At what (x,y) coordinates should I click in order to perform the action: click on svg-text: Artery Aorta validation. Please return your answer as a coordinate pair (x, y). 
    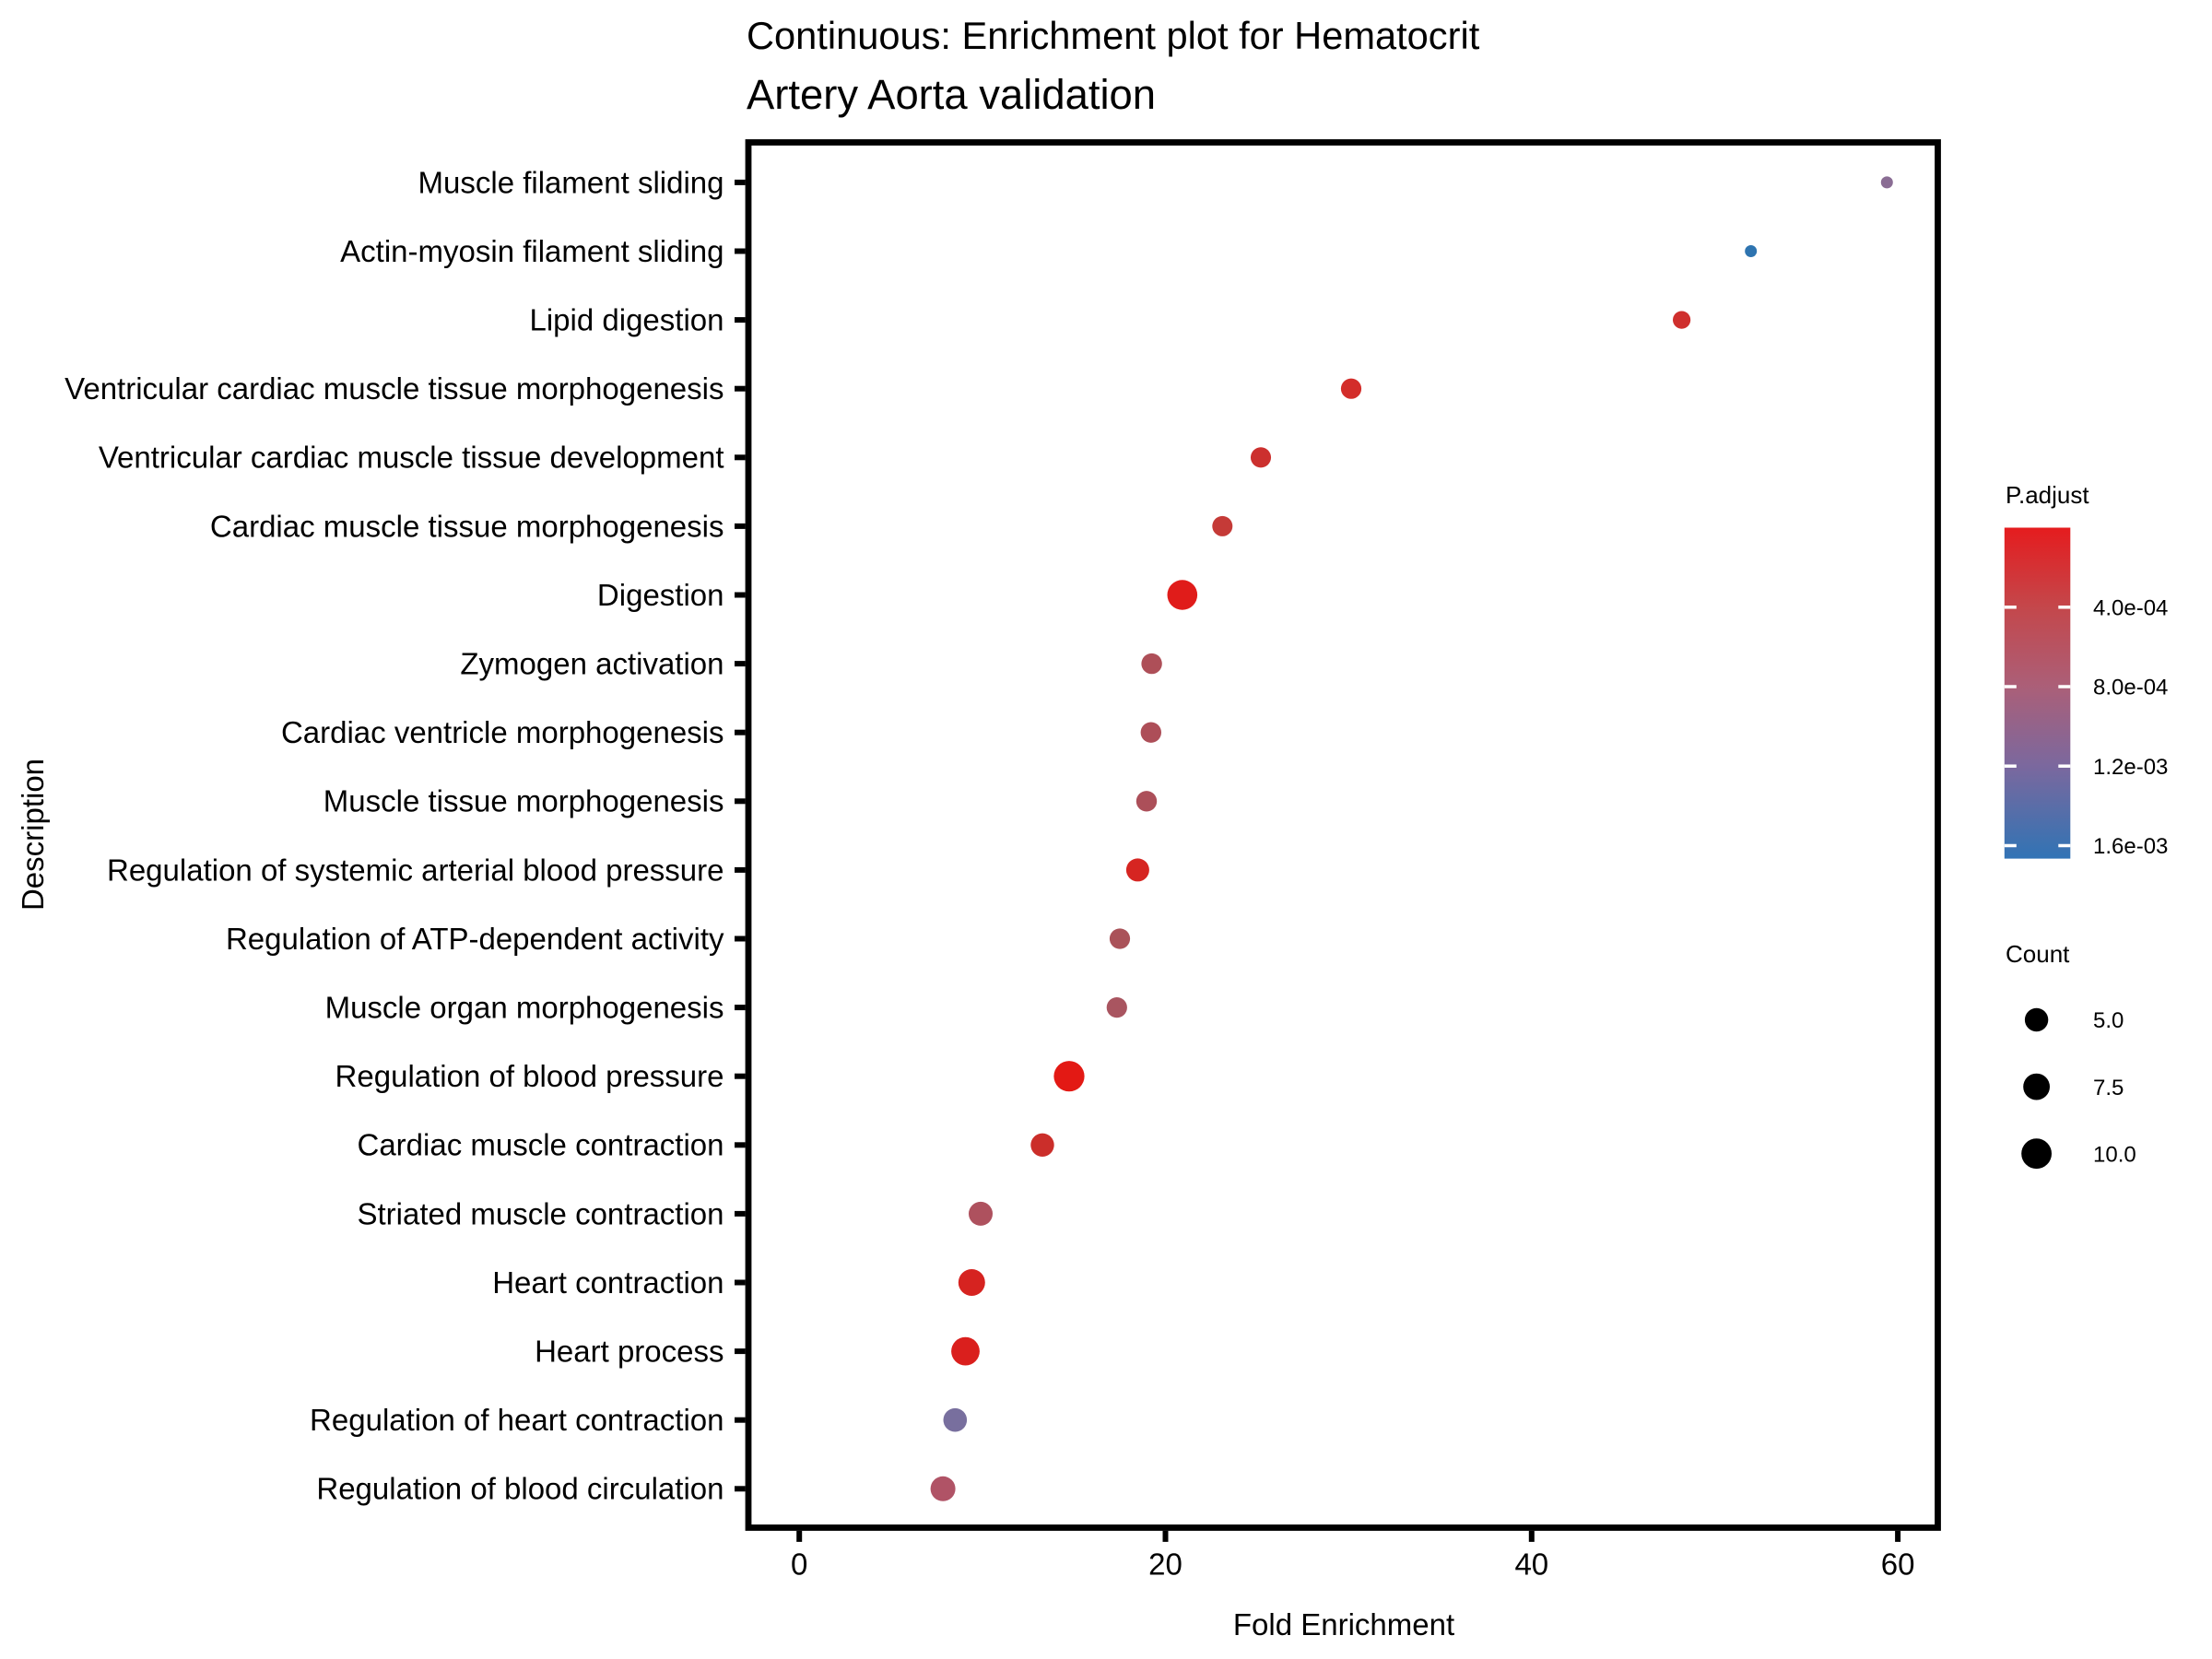
    Looking at the image, I should click on (951, 94).